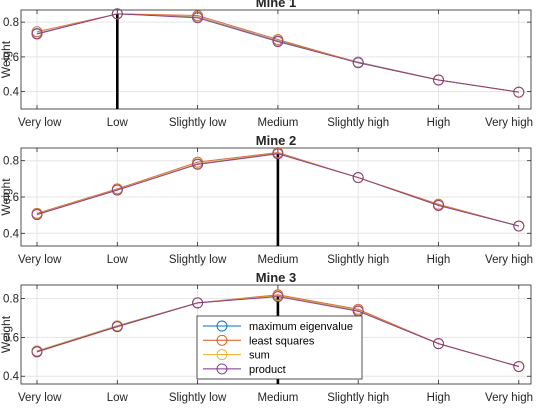  What do you see at coordinates (276, 140) in the screenshot?
I see `chart-title: Mine 2` at bounding box center [276, 140].